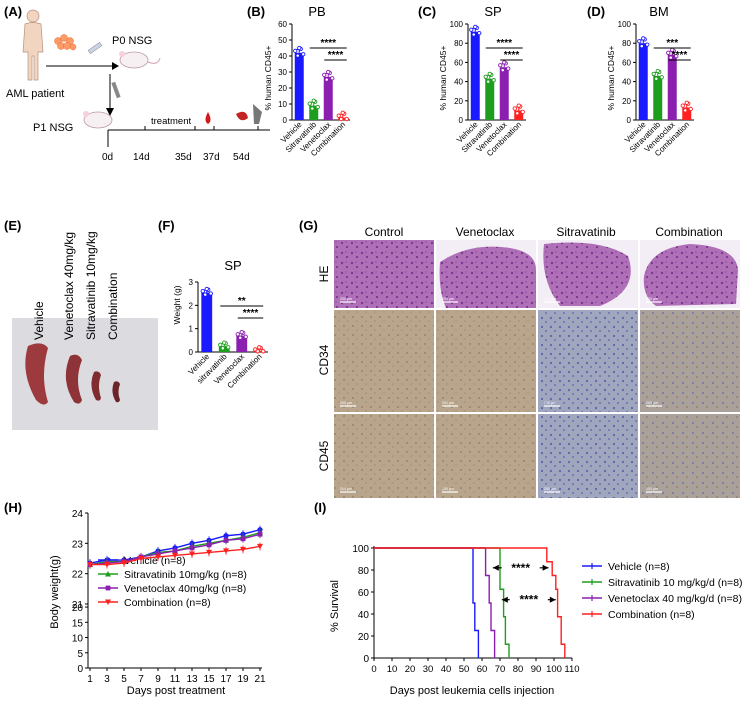  I want to click on y-tick-label: 60, so click(458, 62).